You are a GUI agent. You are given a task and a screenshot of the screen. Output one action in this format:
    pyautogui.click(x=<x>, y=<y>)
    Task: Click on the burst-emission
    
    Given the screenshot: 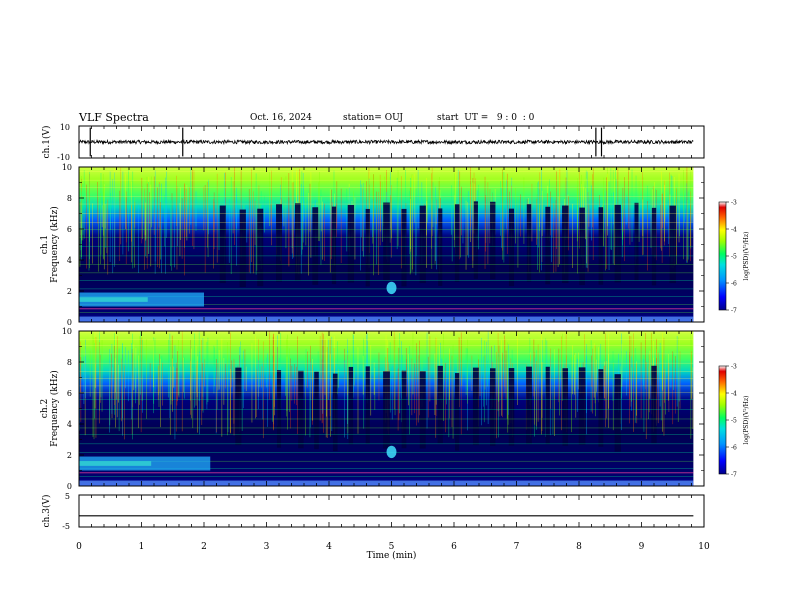 What is the action you would take?
    pyautogui.click(x=391, y=288)
    